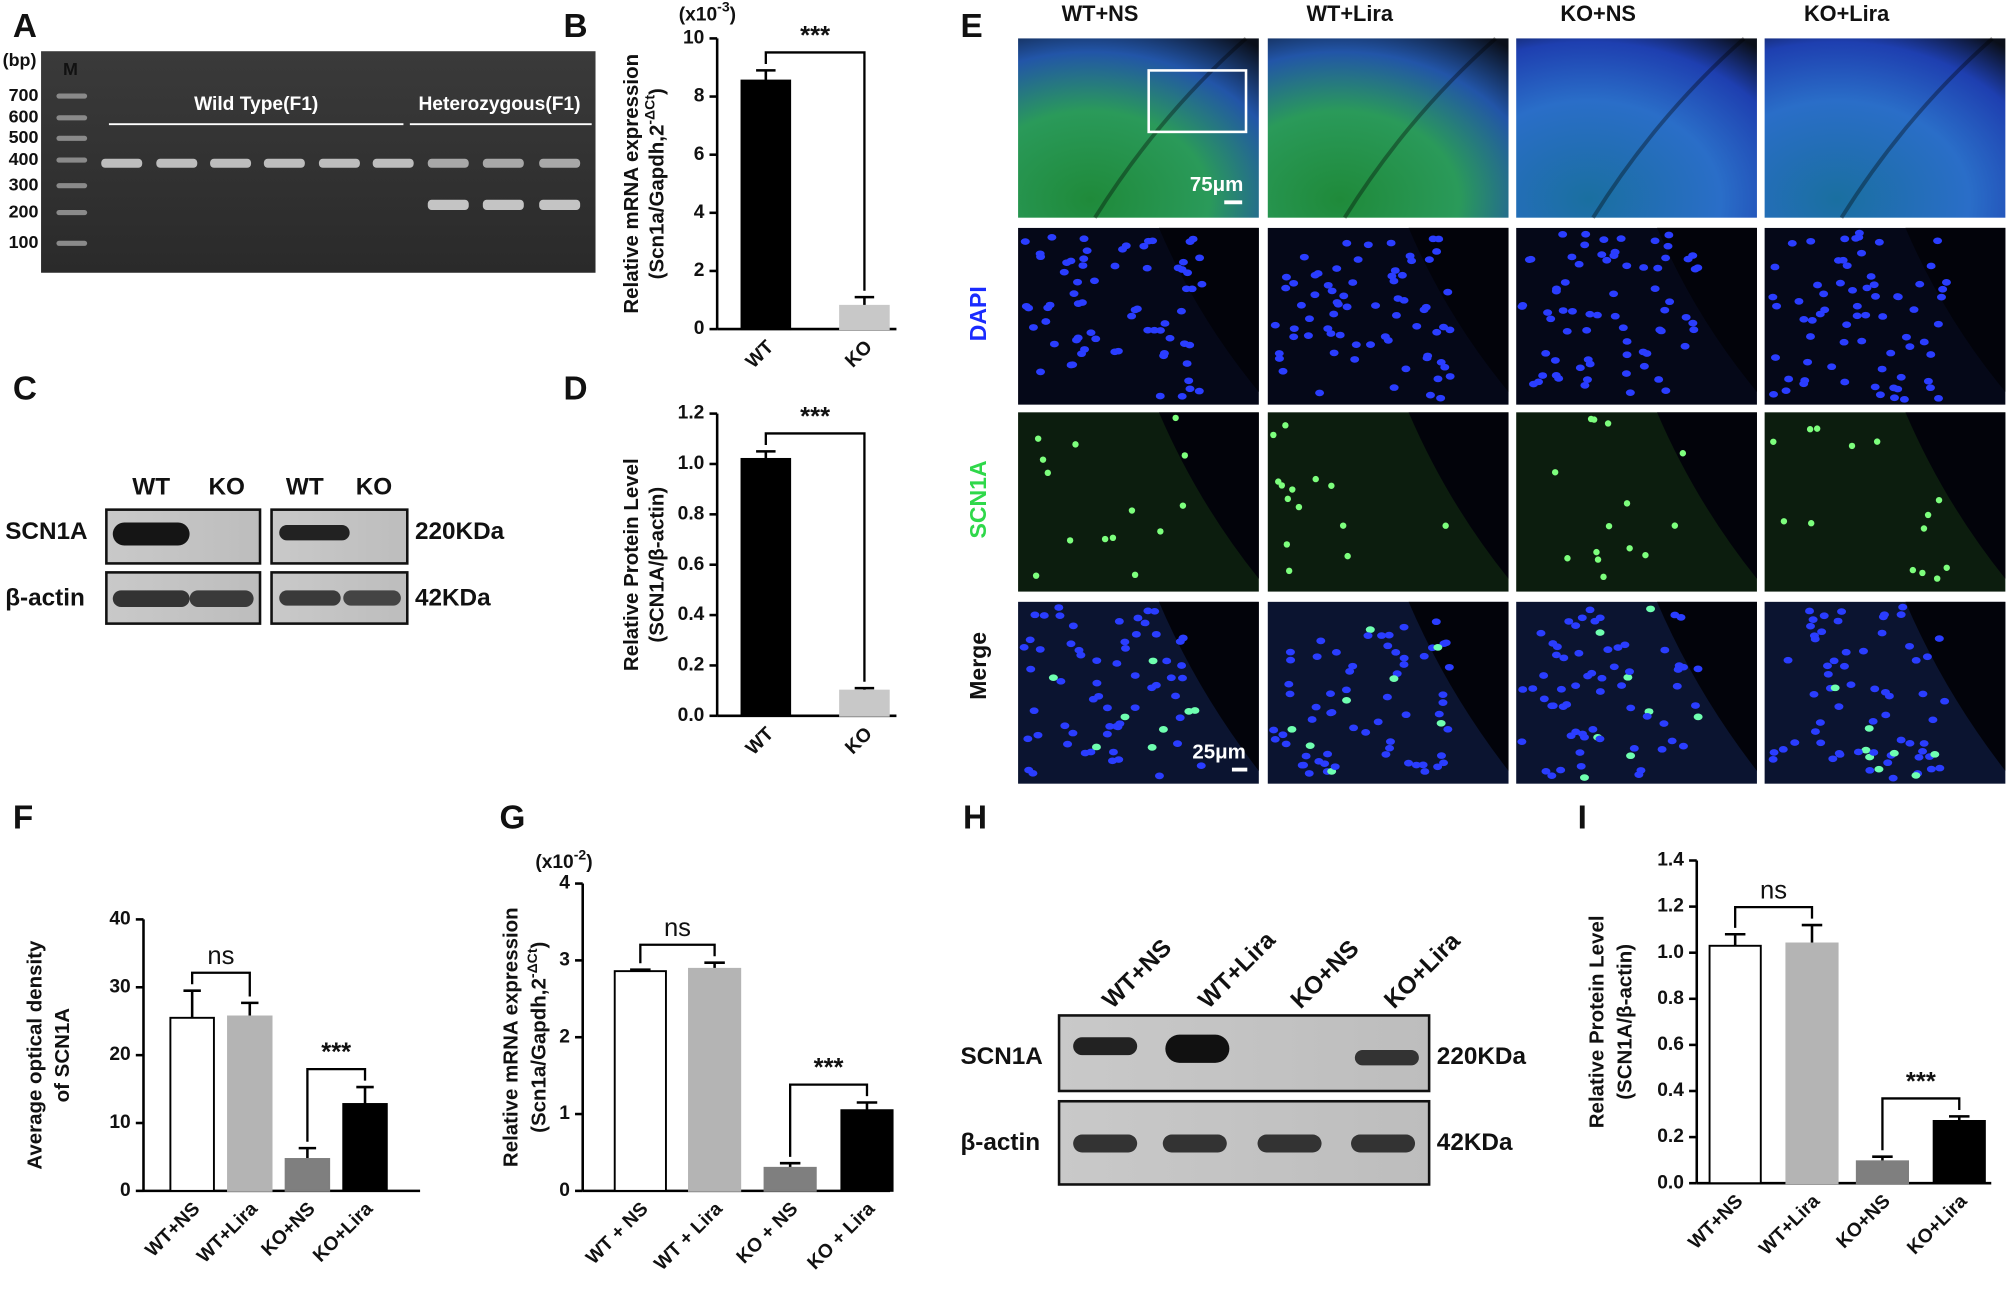 The image size is (2008, 1301). I want to click on y-tick-label: 0.4, so click(691, 614).